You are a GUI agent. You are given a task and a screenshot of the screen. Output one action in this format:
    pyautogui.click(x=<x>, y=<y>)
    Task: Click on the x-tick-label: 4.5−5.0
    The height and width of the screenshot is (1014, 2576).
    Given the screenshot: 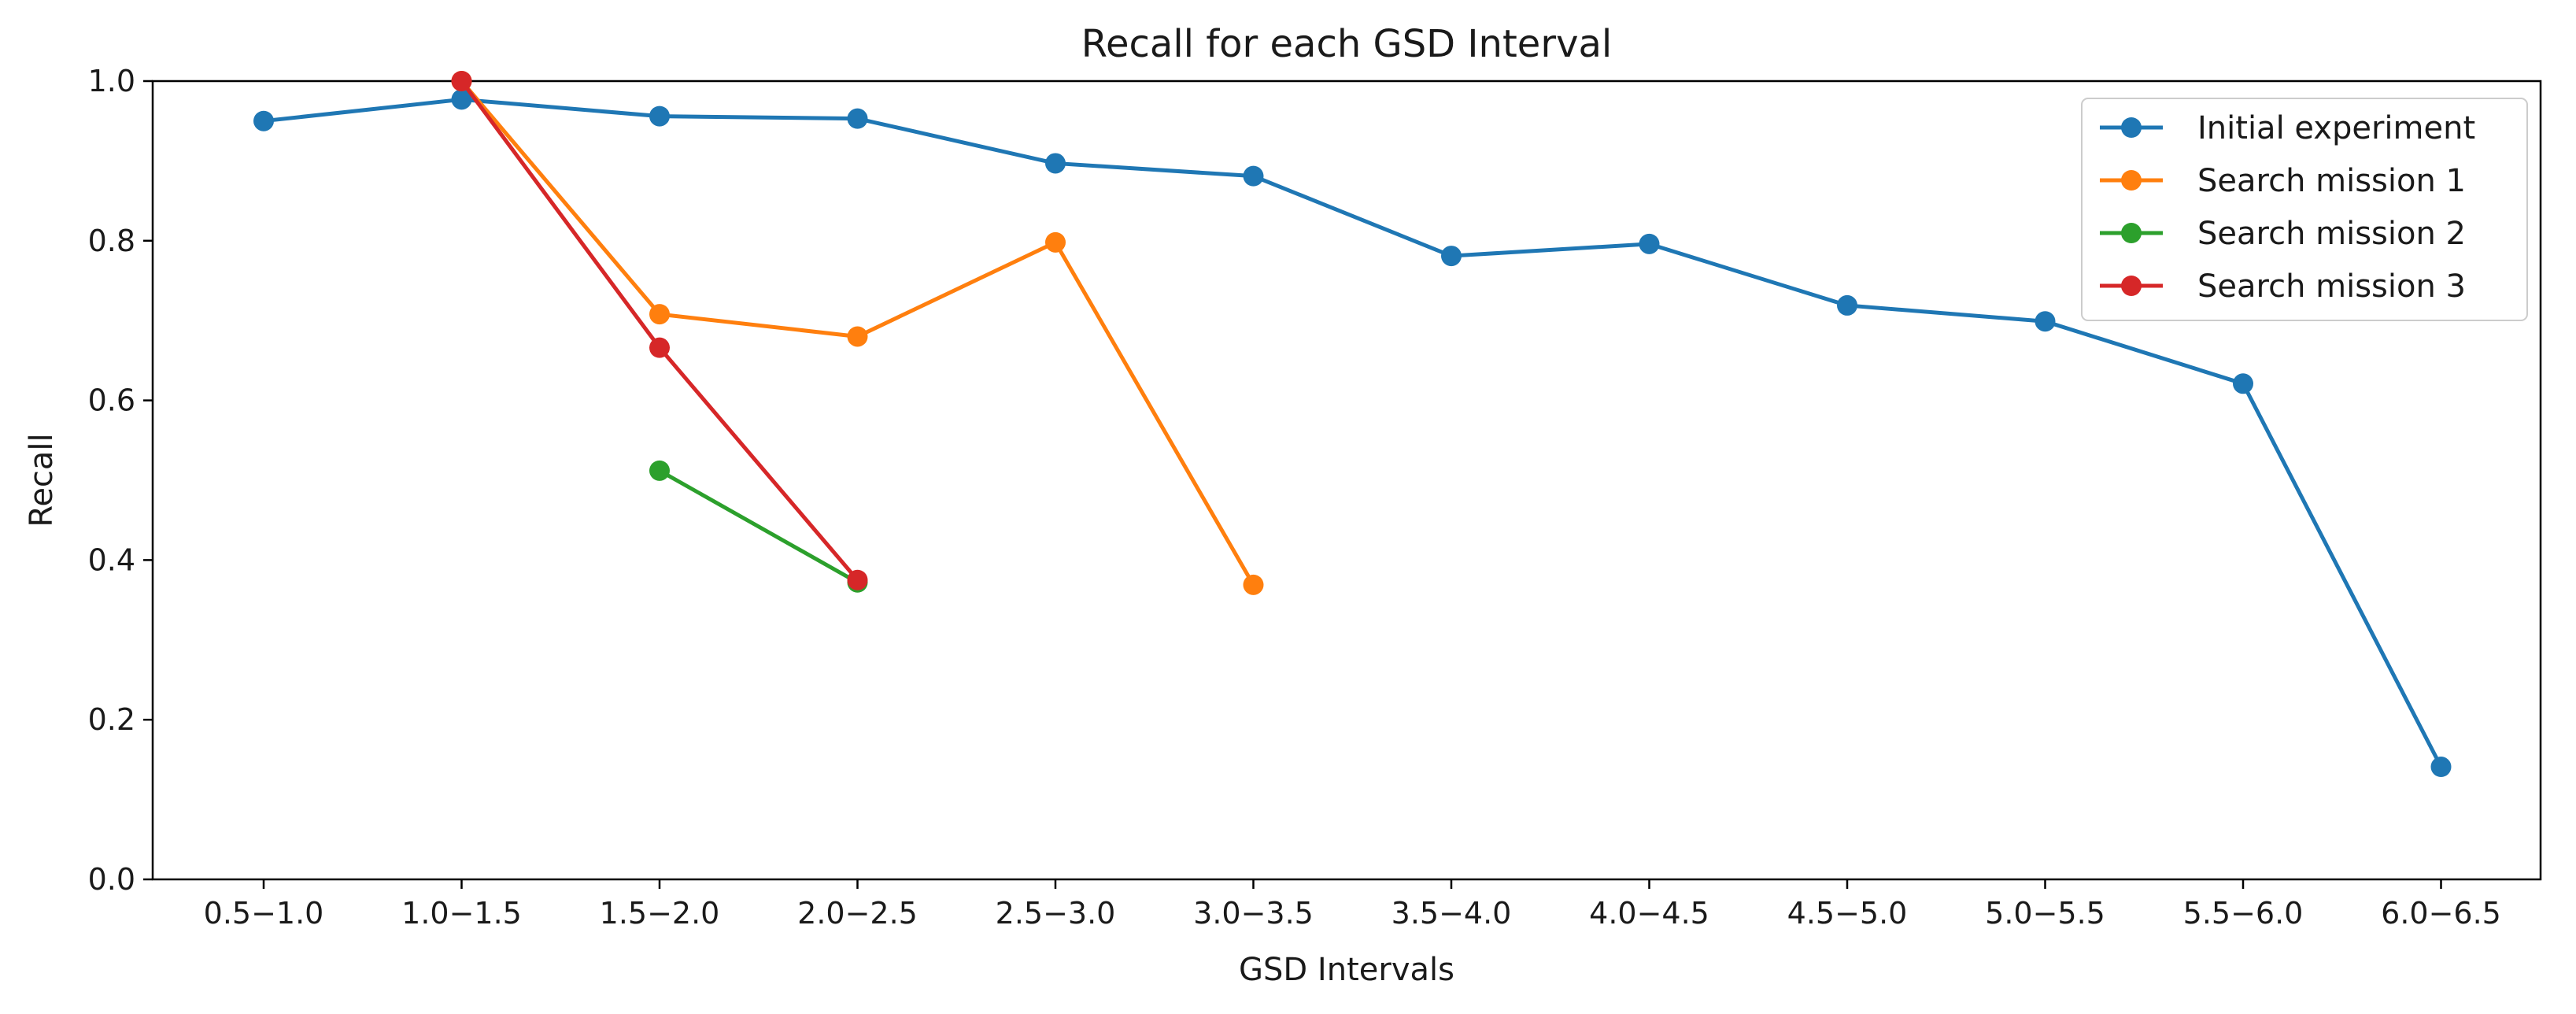 What is the action you would take?
    pyautogui.click(x=1847, y=913)
    